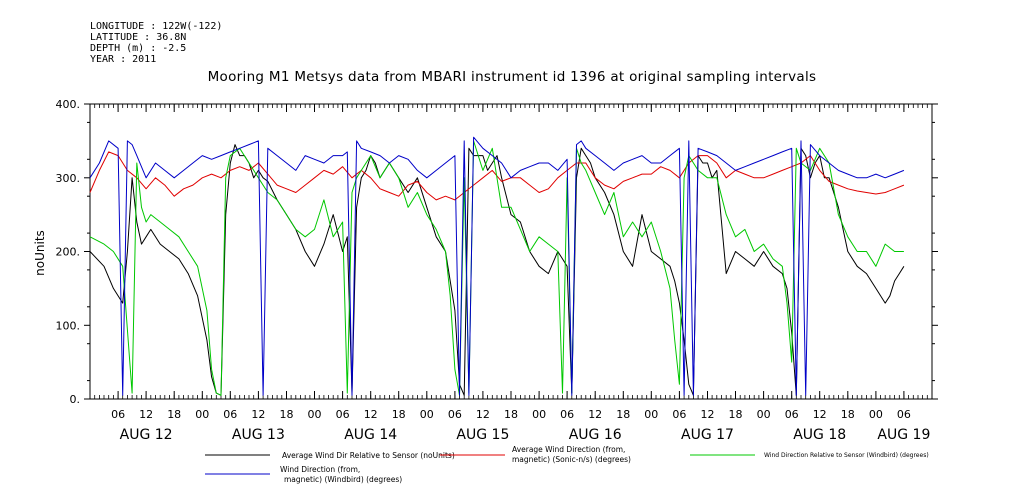 The width and height of the screenshot is (1009, 504). I want to click on legend-label-red-2: magnetic) (Sonic-n/s) (degrees), so click(571, 459).